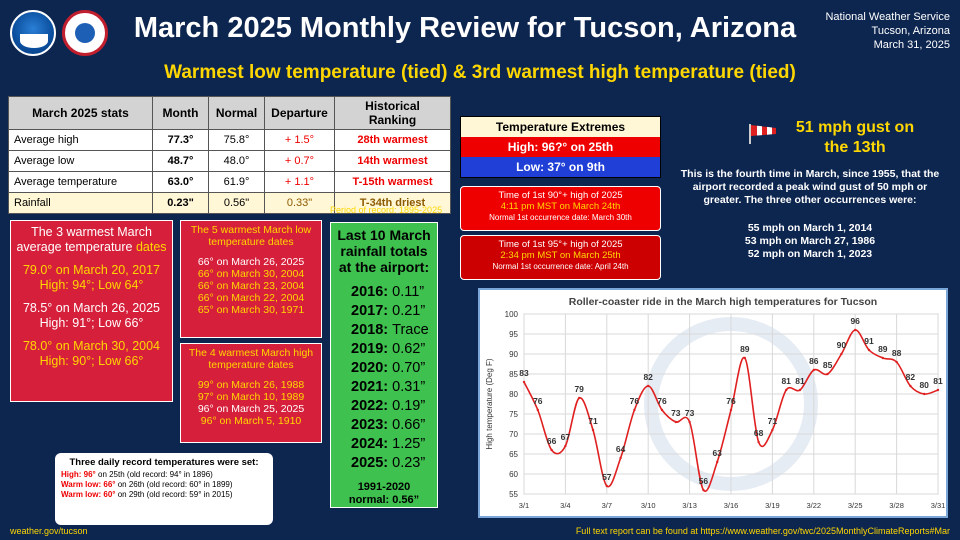 The width and height of the screenshot is (960, 540). What do you see at coordinates (78, 474) in the screenshot?
I see `record-label: High: 96°` at bounding box center [78, 474].